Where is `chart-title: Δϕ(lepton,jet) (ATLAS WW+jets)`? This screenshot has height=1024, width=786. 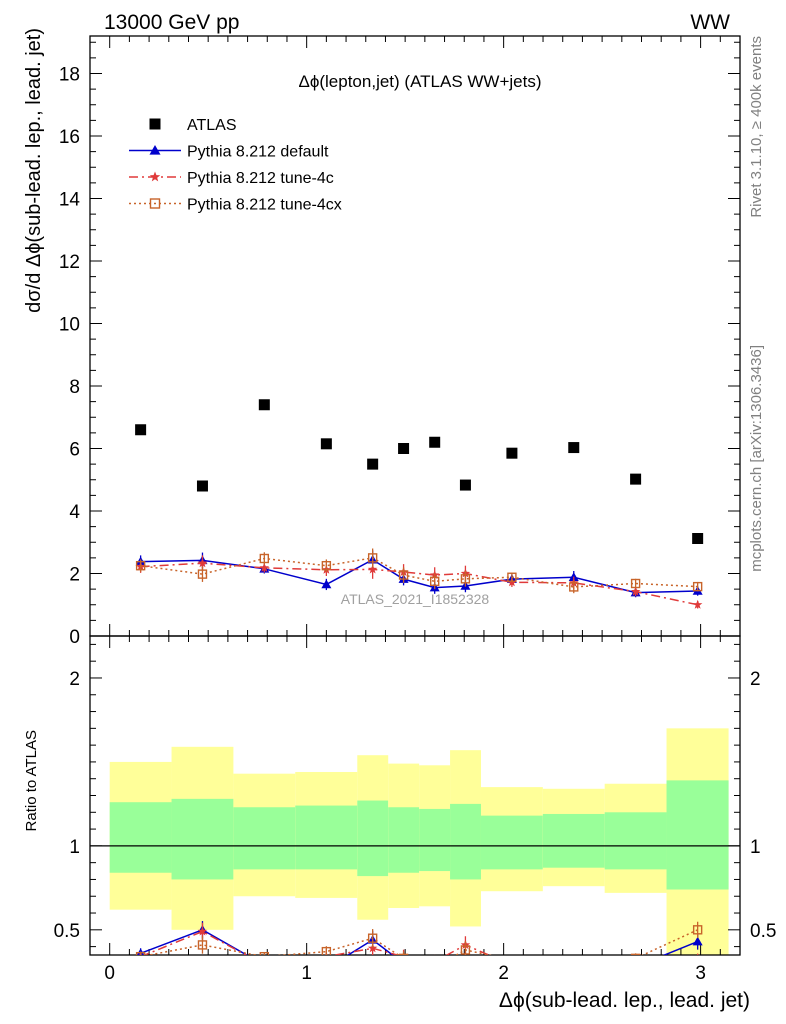
chart-title: Δϕ(lepton,jet) (ATLAS WW+jets) is located at coordinates (419, 81).